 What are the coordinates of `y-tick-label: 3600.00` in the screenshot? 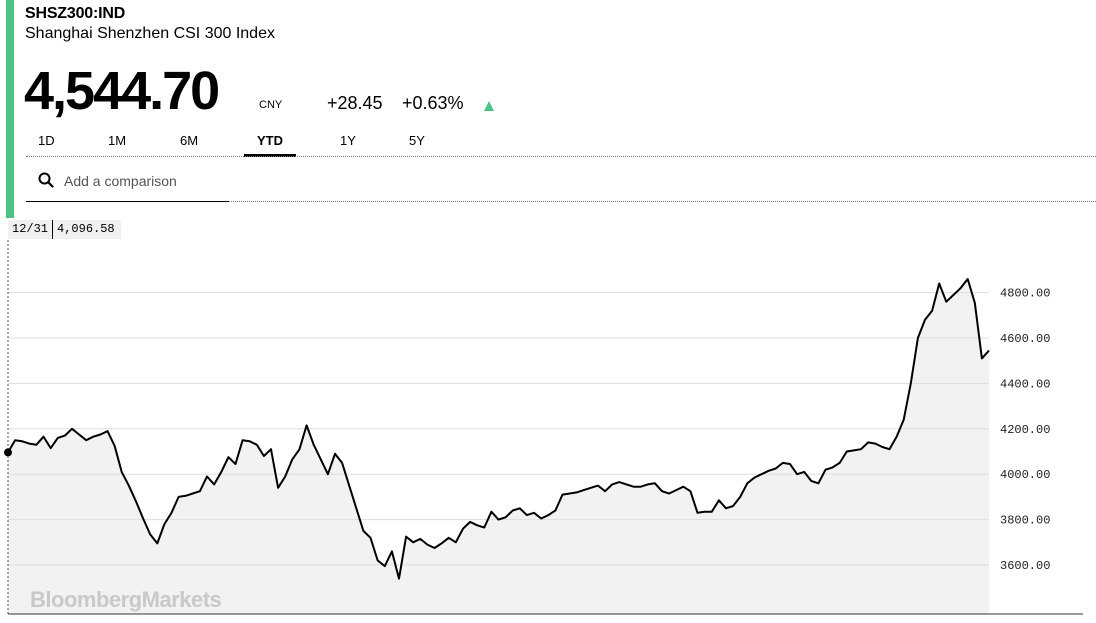 It's located at (1025, 566).